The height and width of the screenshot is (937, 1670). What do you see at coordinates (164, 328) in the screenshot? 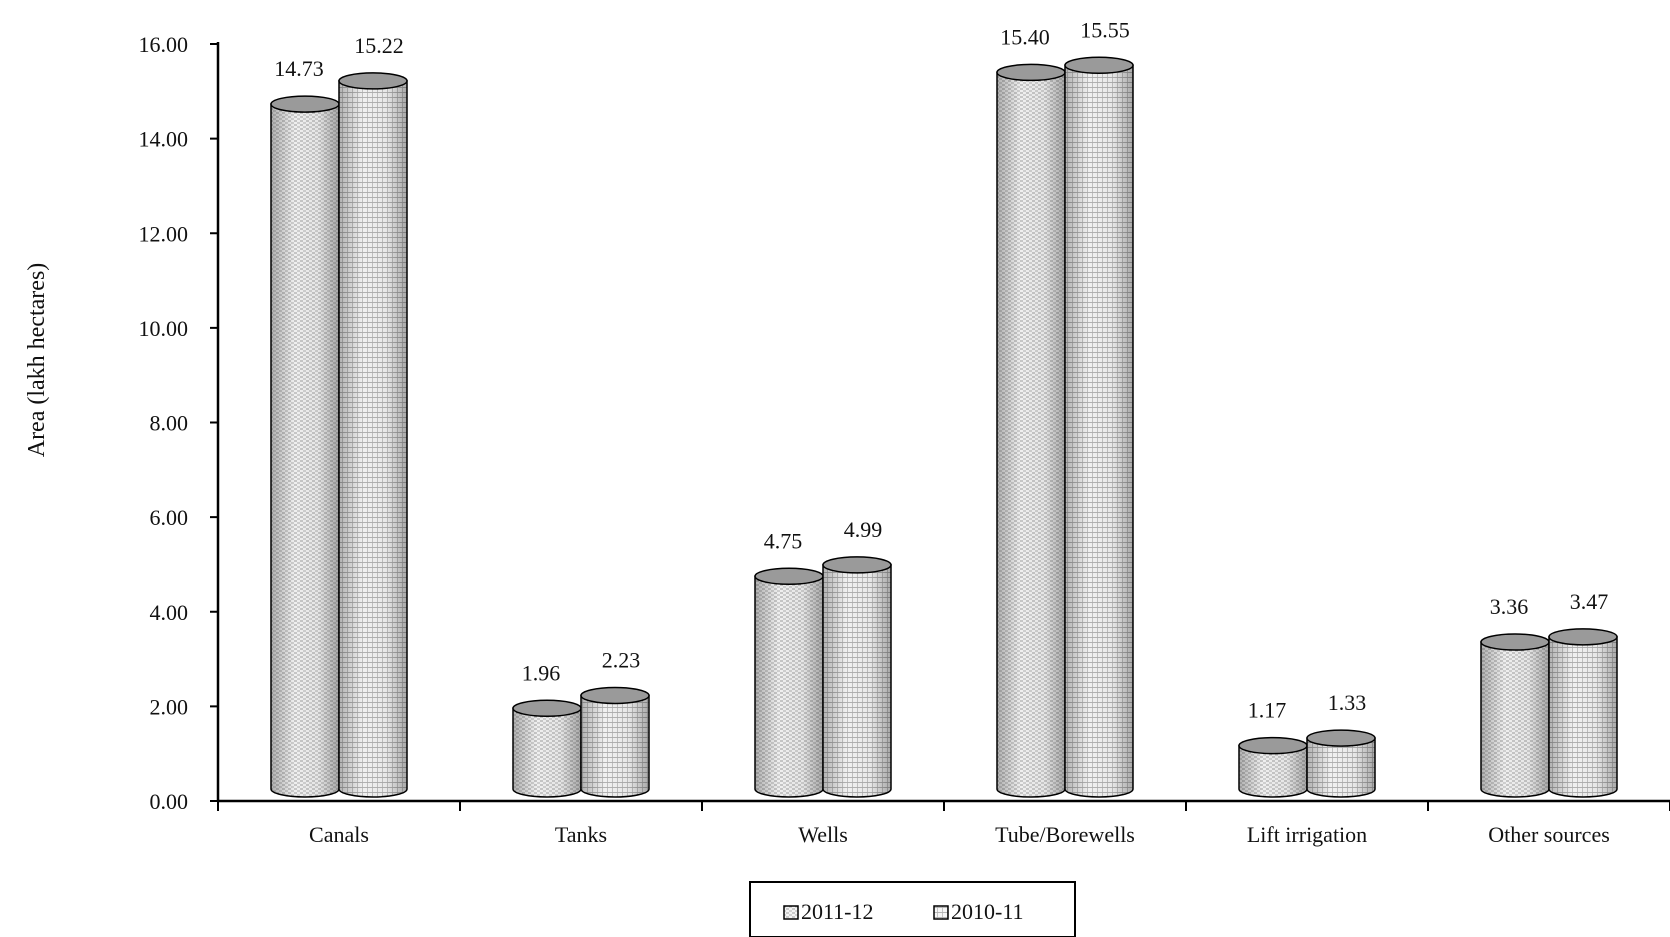
I see `y-tick-label: 10.00` at bounding box center [164, 328].